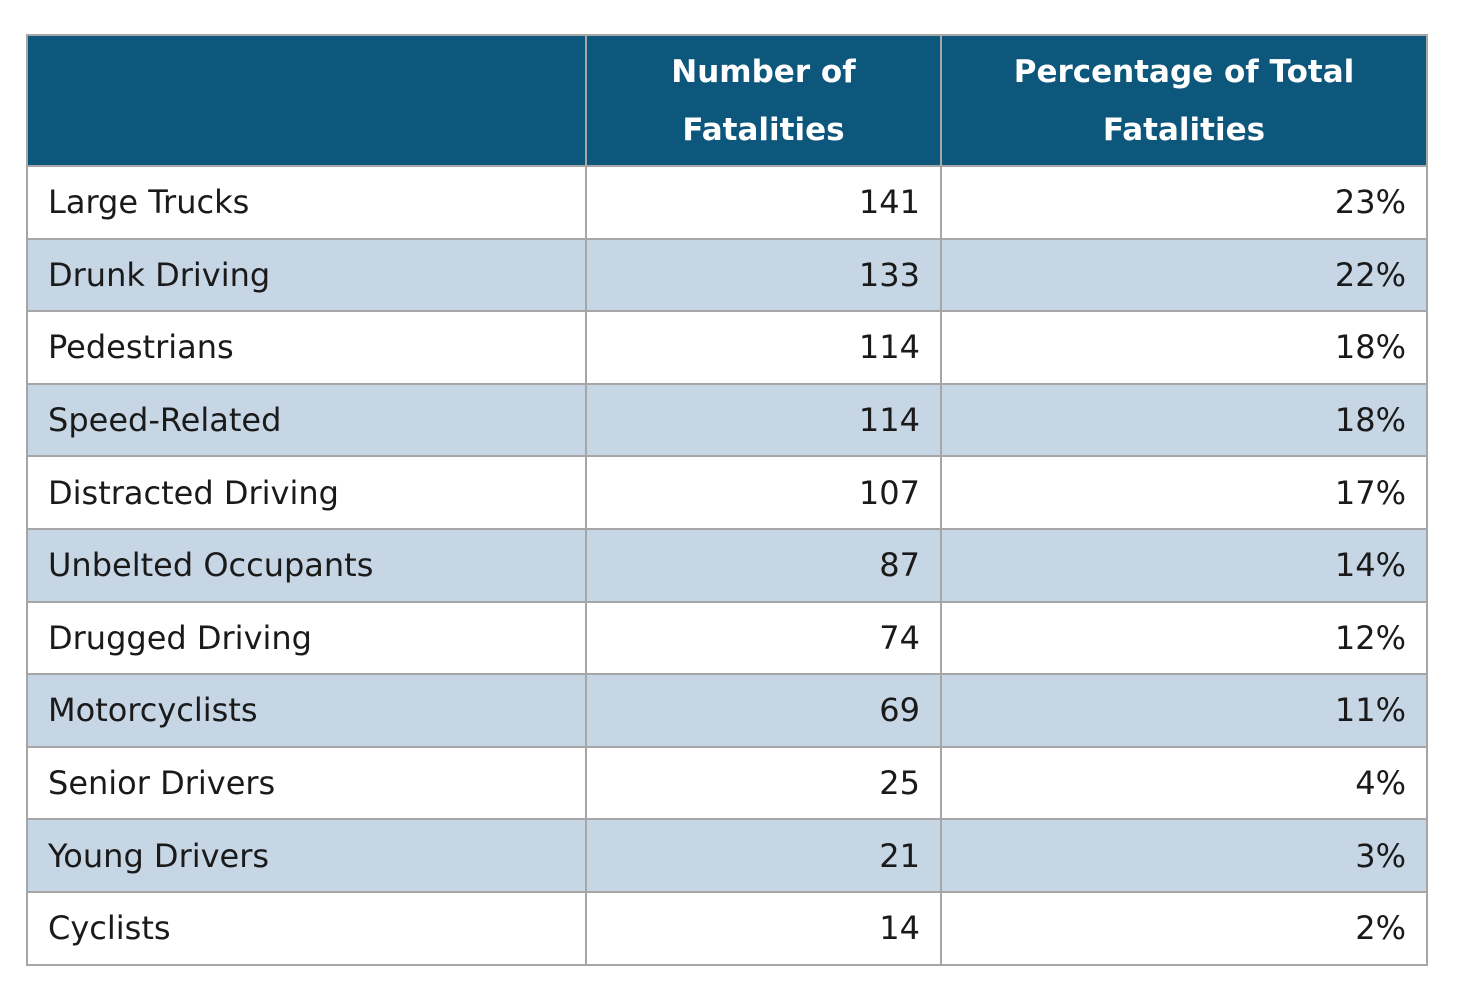 The height and width of the screenshot is (990, 1460). I want to click on category-cell: Large Trucks, so click(306, 202).